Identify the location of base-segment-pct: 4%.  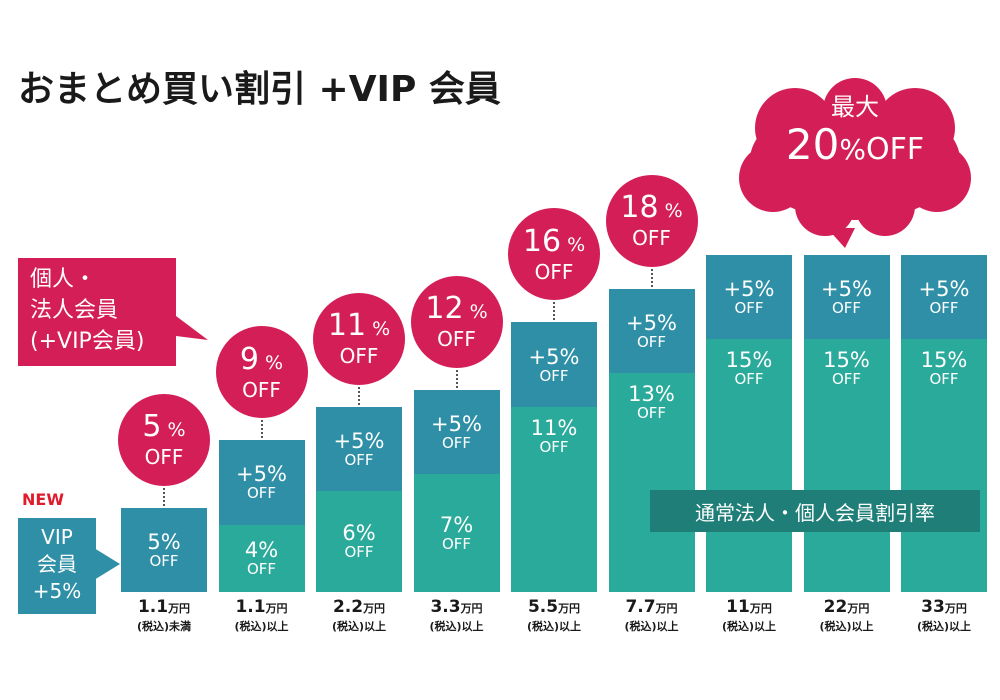
(261, 550).